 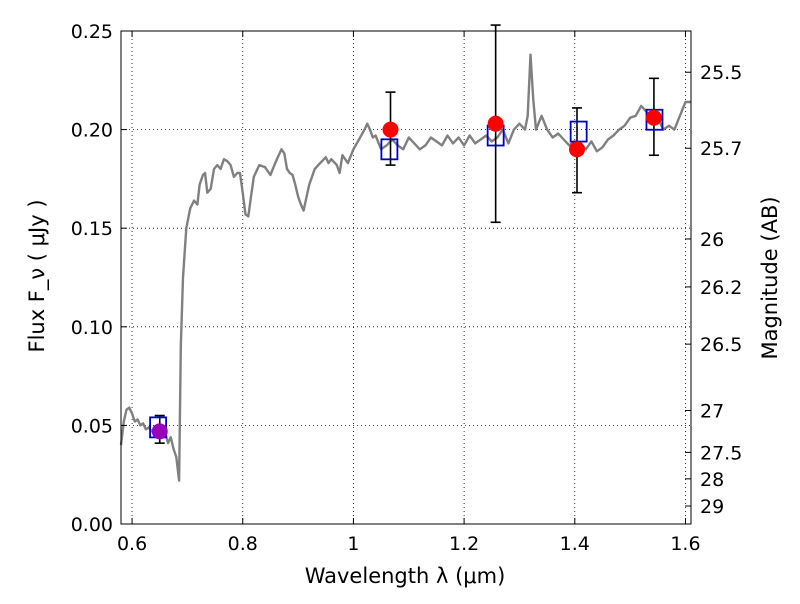 I want to click on right-tick-label: 26, so click(x=712, y=240).